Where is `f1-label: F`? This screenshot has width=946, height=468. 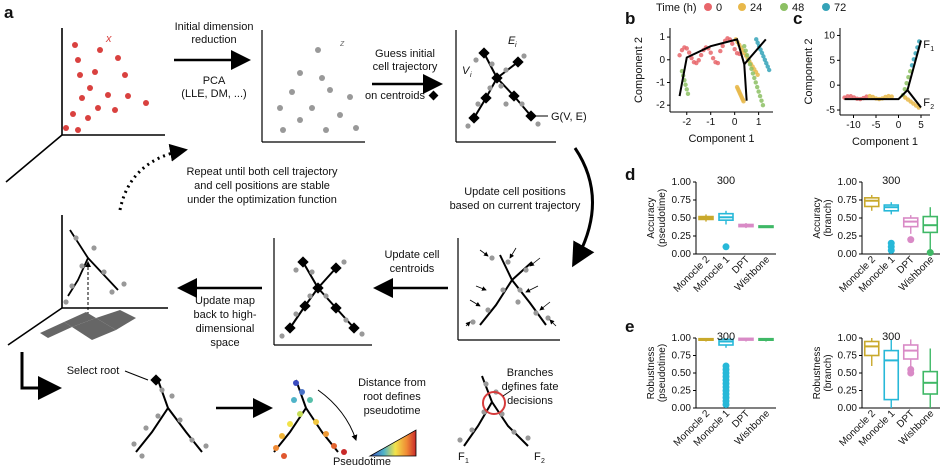 f1-label: F is located at coordinates (461, 457).